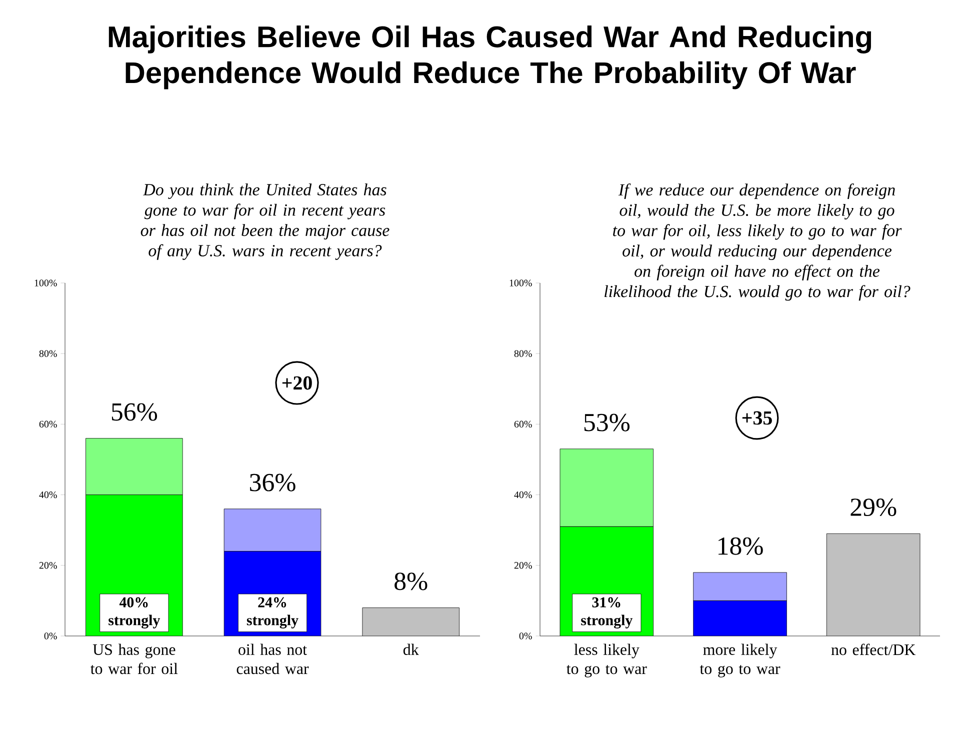 Image resolution: width=971 pixels, height=734 pixels. What do you see at coordinates (740, 661) in the screenshot?
I see `x-tick-label: more likely to go to war` at bounding box center [740, 661].